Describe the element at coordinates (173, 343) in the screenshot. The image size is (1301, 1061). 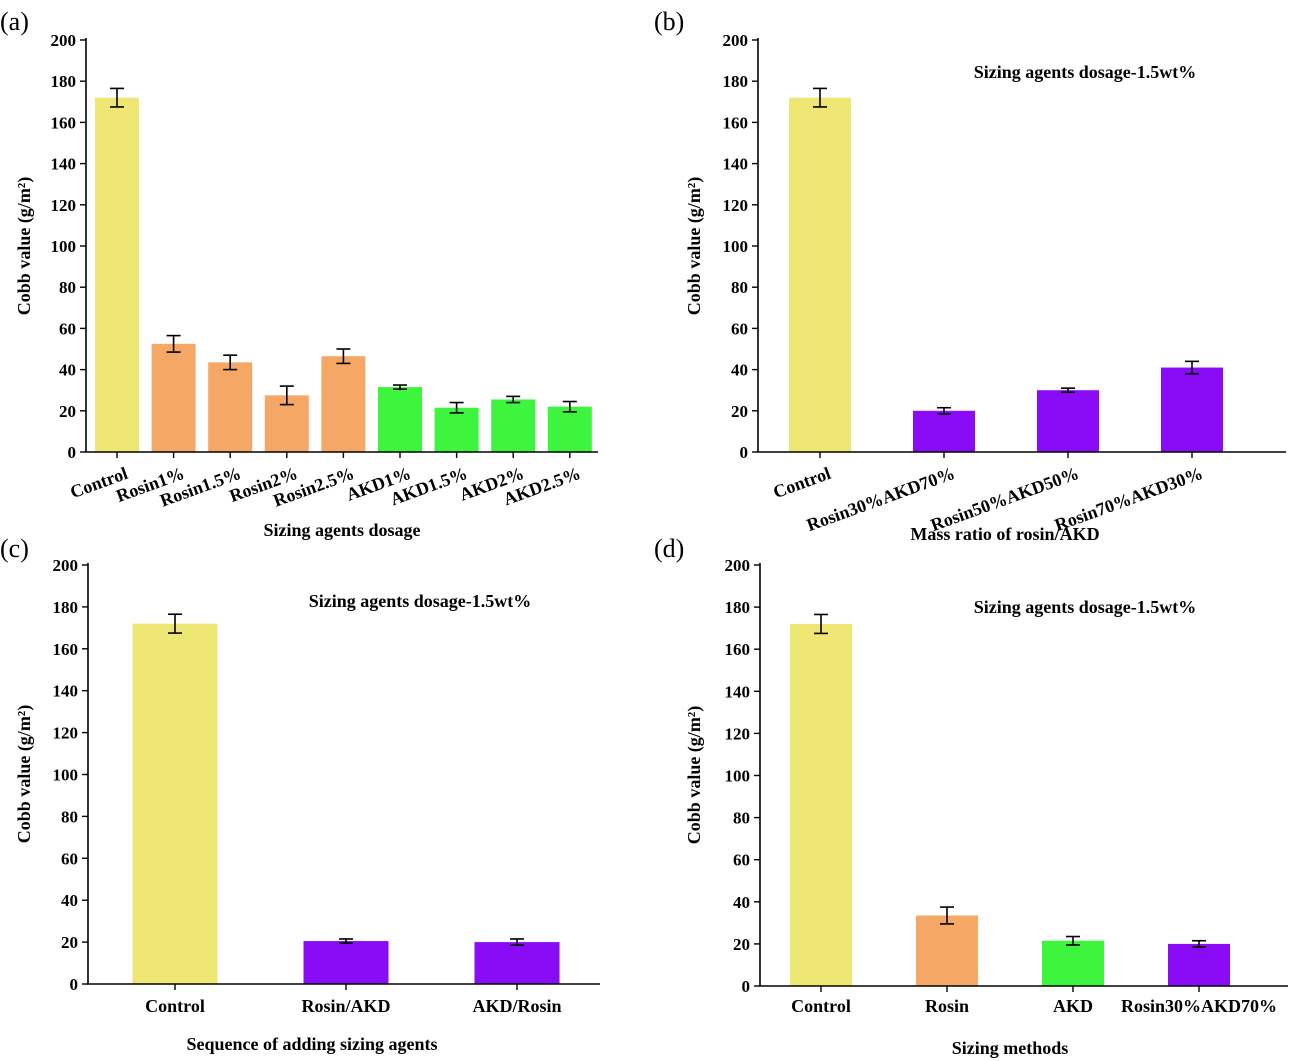
I see `error-bar-Rosin1%` at that location.